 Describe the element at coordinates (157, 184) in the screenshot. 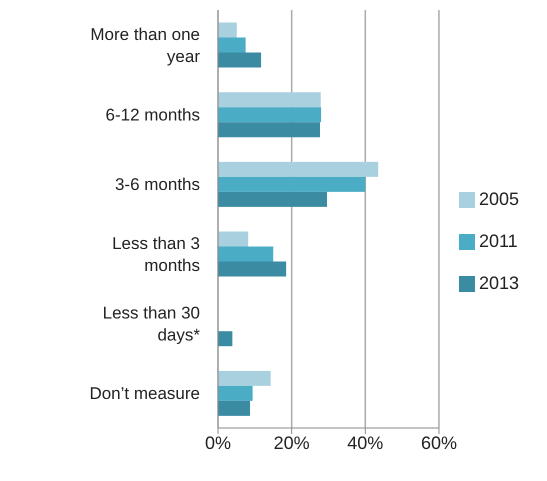

I see `y-tick-label: 3-6 months` at that location.